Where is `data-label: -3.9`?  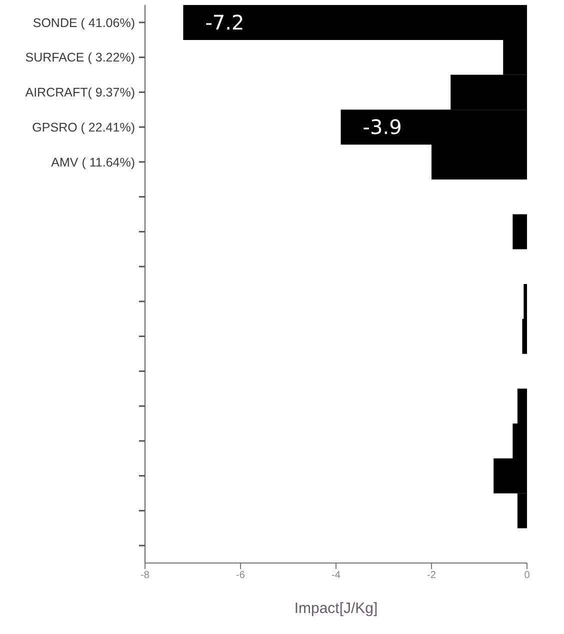
data-label: -3.9 is located at coordinates (382, 127).